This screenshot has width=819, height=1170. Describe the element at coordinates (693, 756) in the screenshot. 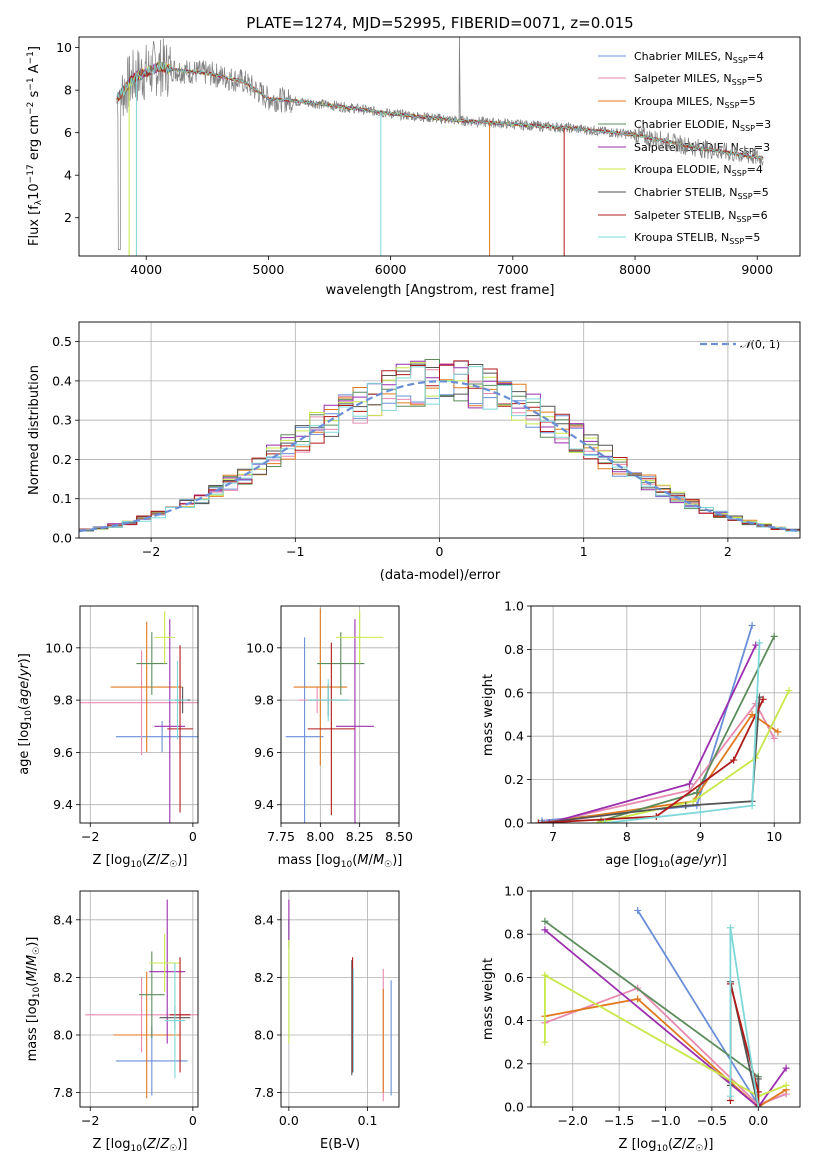

I see `wage-line-kroupa_elodie` at that location.